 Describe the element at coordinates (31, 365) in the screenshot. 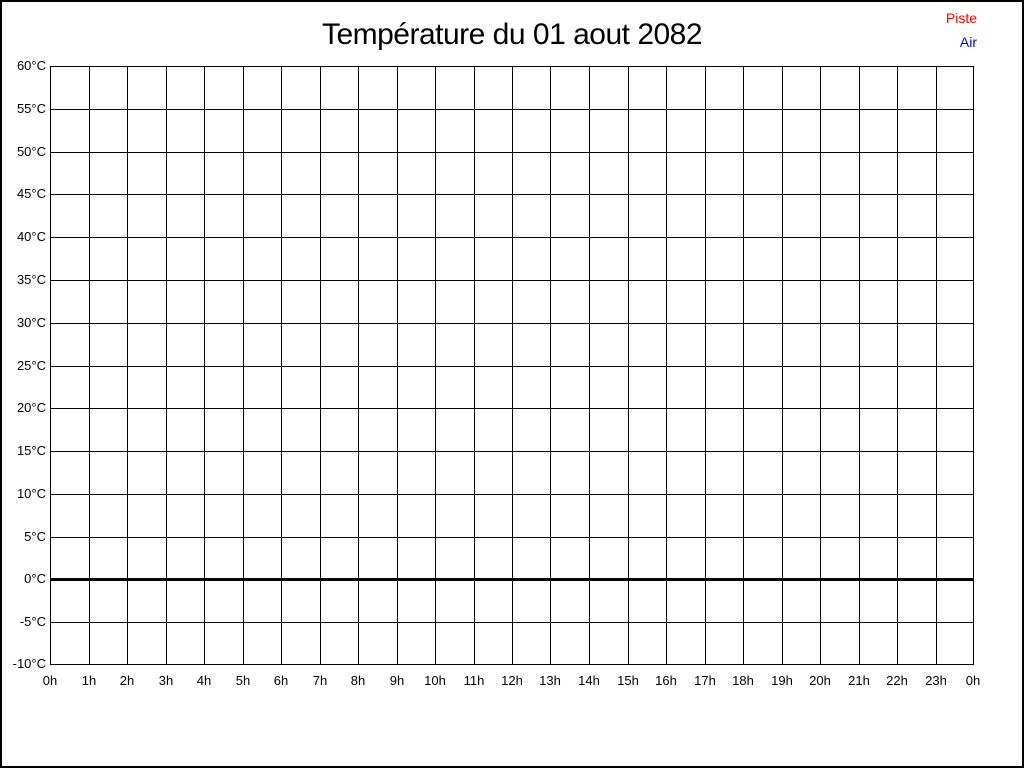

I see `y-tick-label: 25°C` at that location.